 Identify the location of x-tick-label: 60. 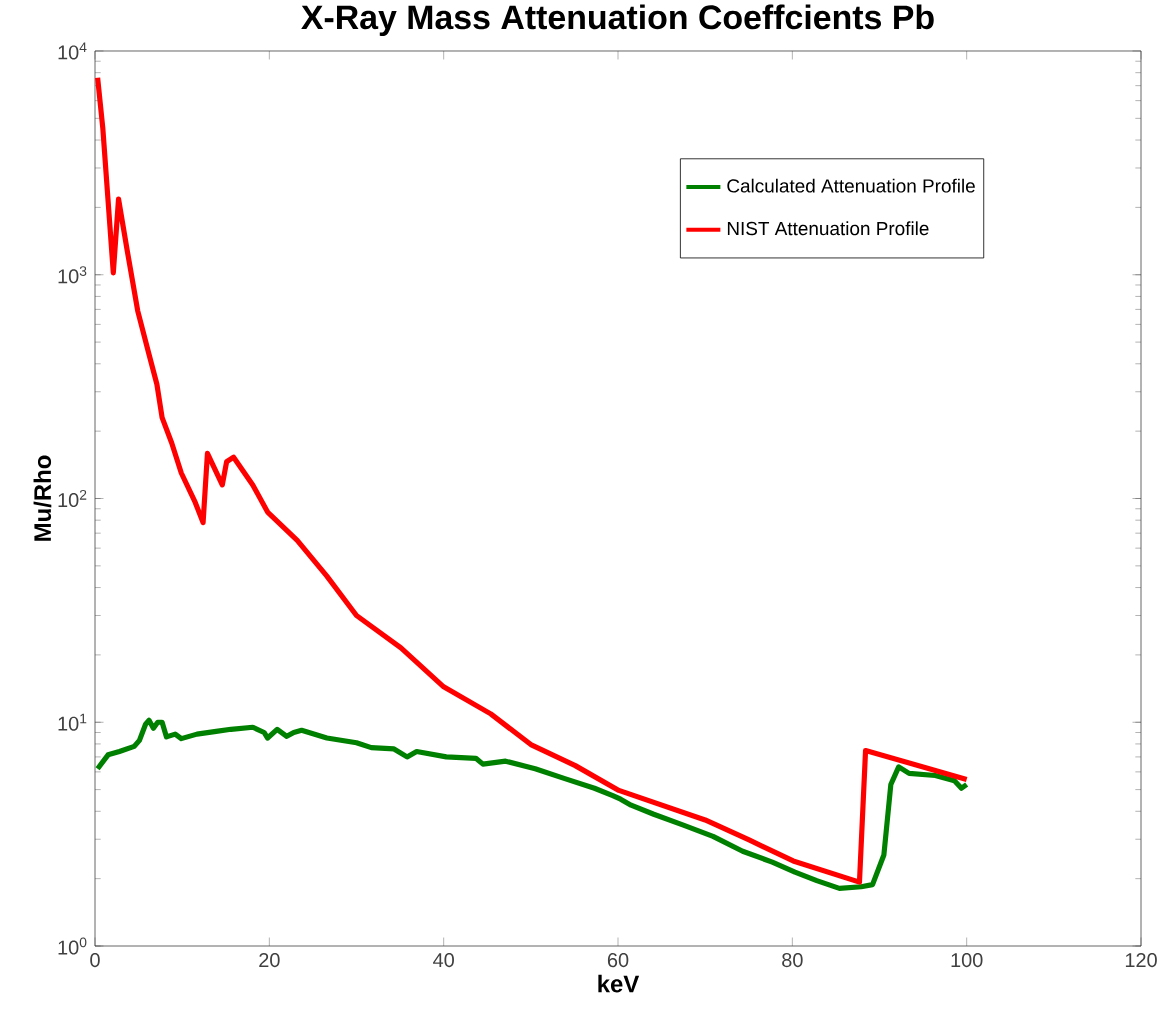
(618, 960).